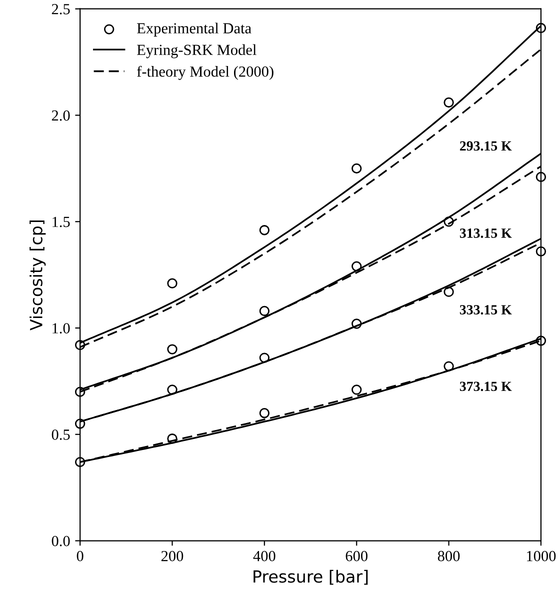 The image size is (560, 591). I want to click on x-tick-label: 200, so click(172, 556).